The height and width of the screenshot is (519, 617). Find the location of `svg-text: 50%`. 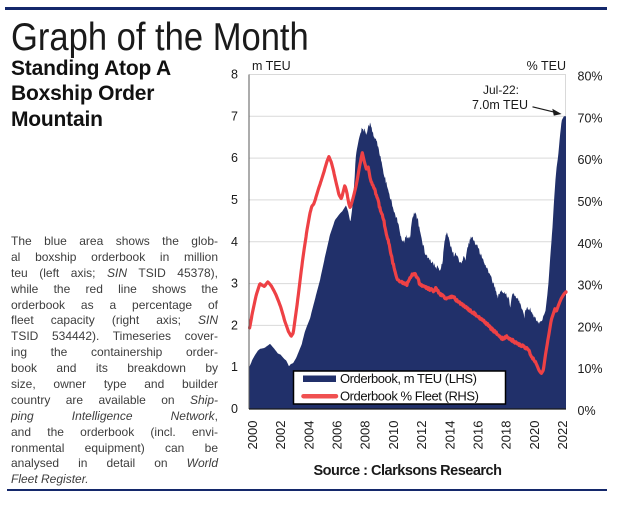

svg-text: 50% is located at coordinates (590, 202).